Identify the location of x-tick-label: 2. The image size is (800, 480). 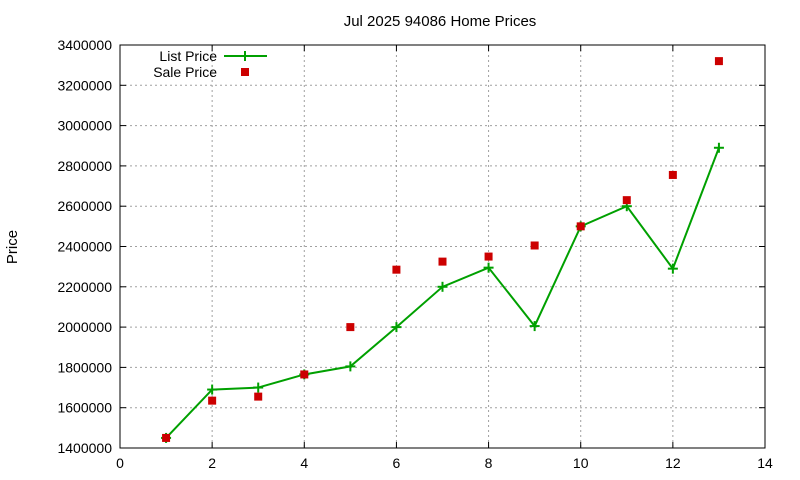
(212, 463).